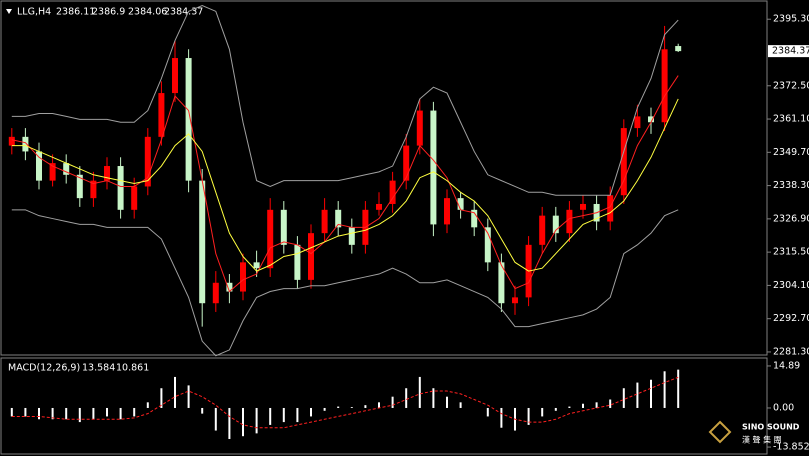 The image size is (809, 456). I want to click on y-tick-label: 14.89, so click(786, 365).